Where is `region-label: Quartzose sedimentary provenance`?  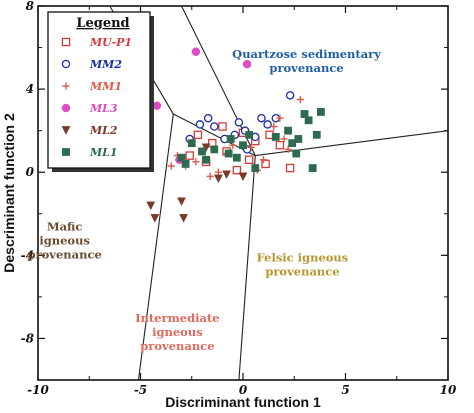
region-label: Quartzose sedimentary provenance is located at coordinates (306, 61).